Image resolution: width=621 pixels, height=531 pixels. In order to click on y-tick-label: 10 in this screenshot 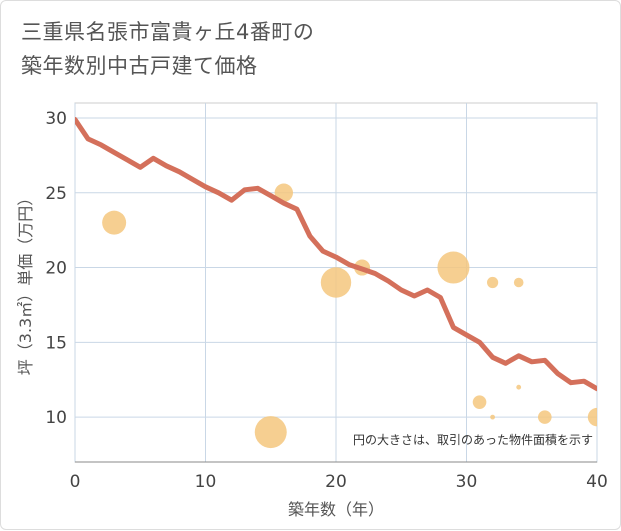, I will do `click(56, 418)`.